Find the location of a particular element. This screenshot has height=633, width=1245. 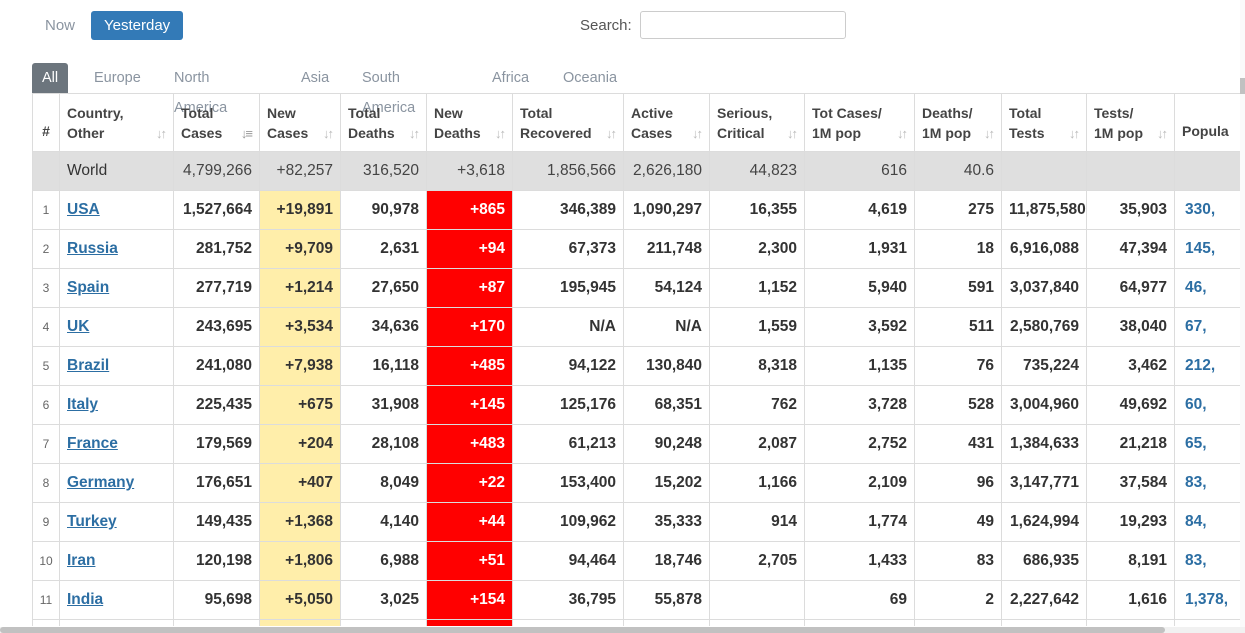

country-name: Russia is located at coordinates (116, 249).